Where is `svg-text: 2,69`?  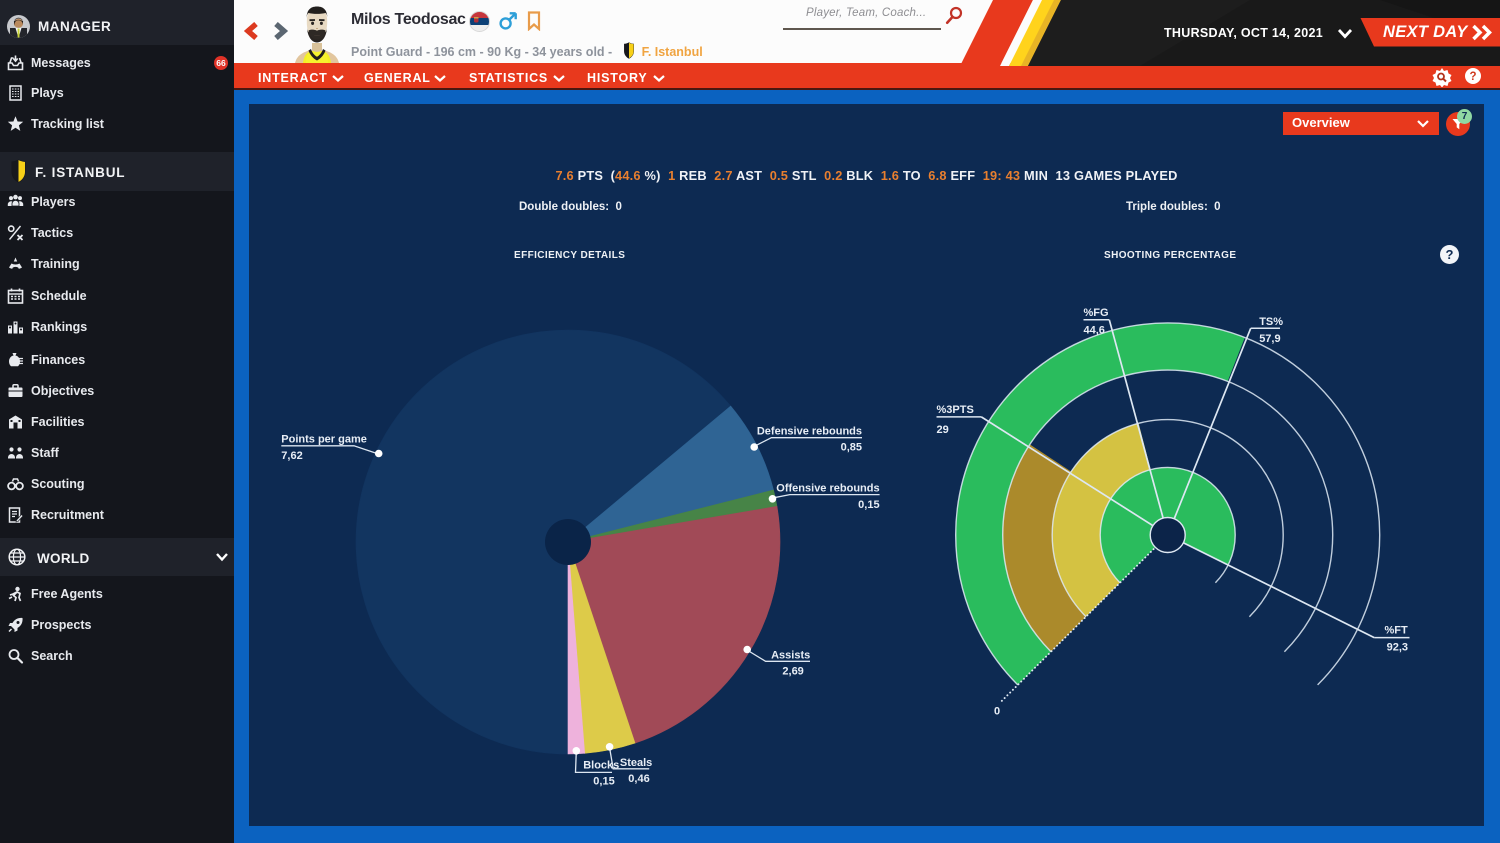
svg-text: 2,69 is located at coordinates (792, 671).